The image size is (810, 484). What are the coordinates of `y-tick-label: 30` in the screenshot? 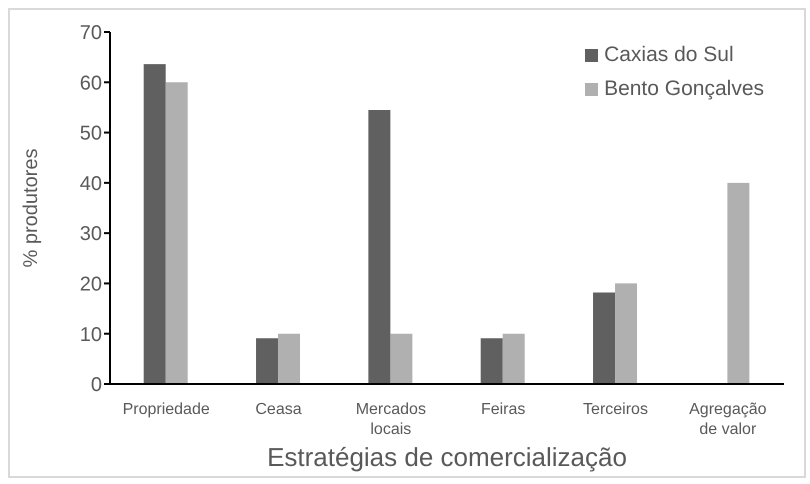 It's located at (91, 234).